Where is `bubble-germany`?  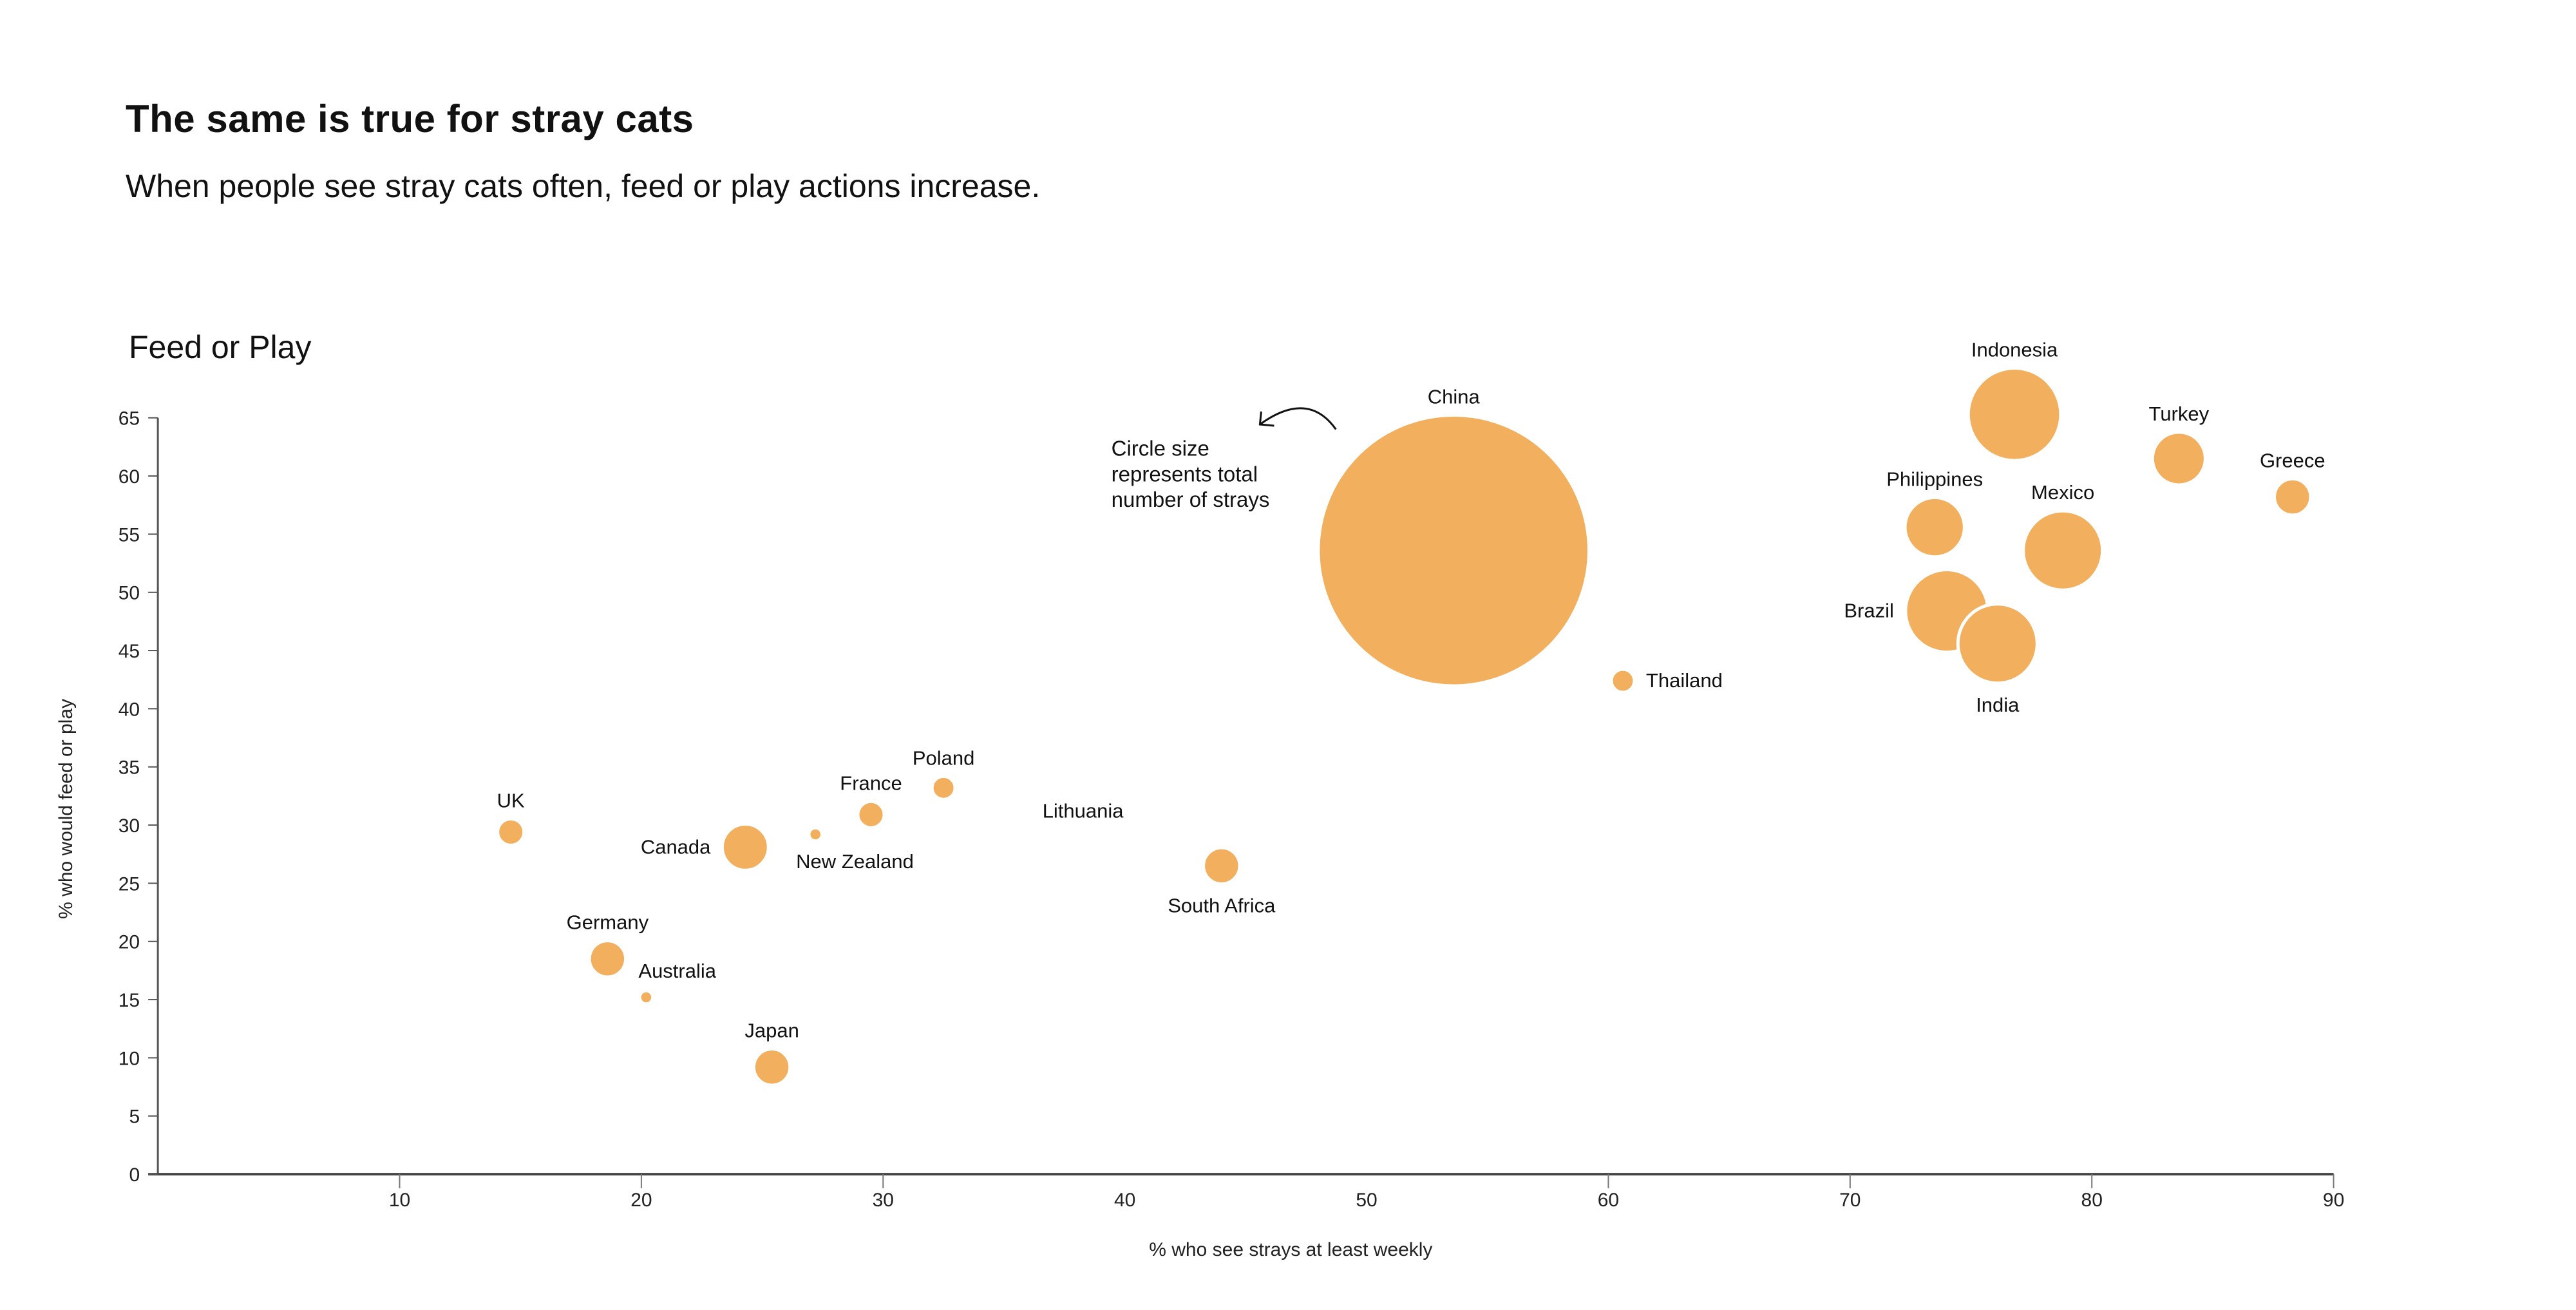 bubble-germany is located at coordinates (607, 959).